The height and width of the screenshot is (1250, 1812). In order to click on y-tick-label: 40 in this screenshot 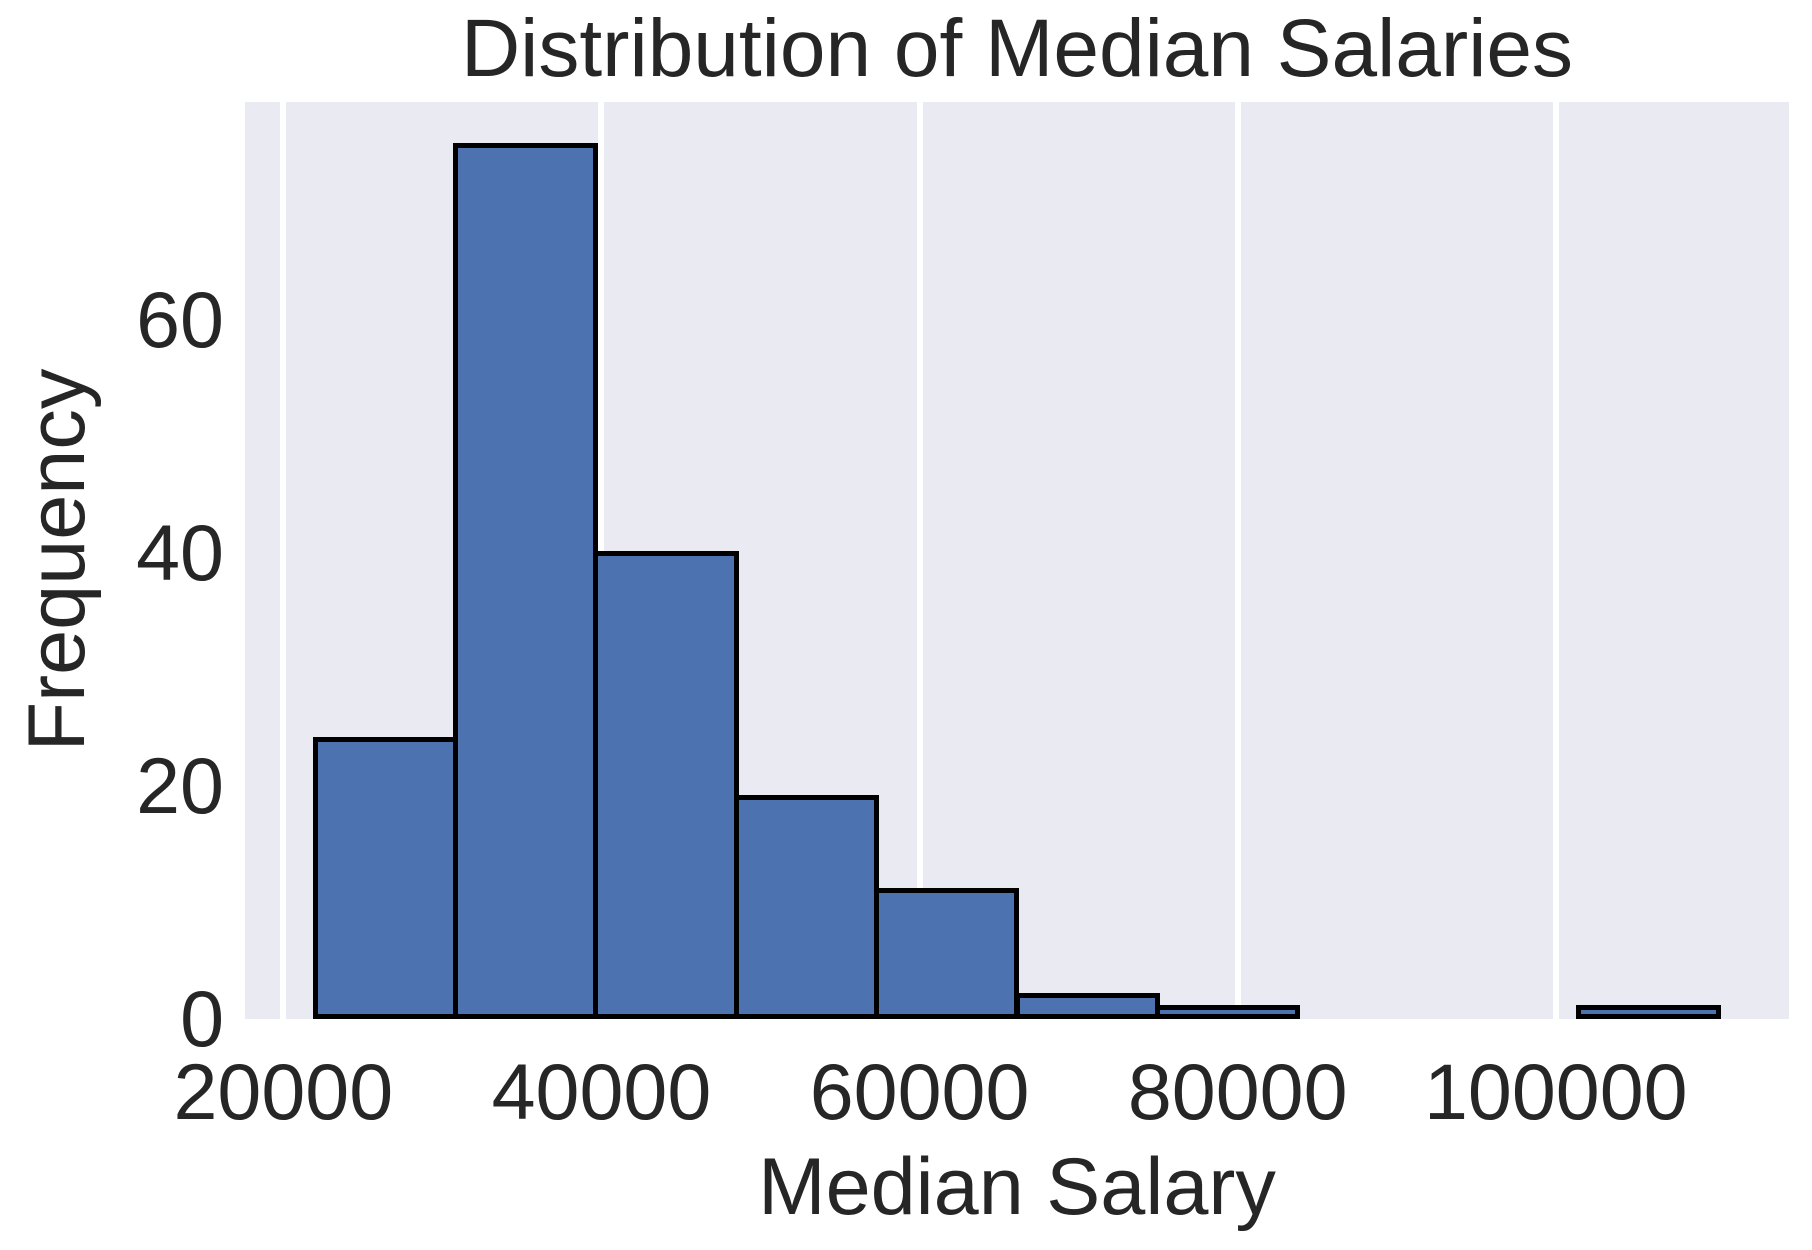, I will do `click(180, 553)`.